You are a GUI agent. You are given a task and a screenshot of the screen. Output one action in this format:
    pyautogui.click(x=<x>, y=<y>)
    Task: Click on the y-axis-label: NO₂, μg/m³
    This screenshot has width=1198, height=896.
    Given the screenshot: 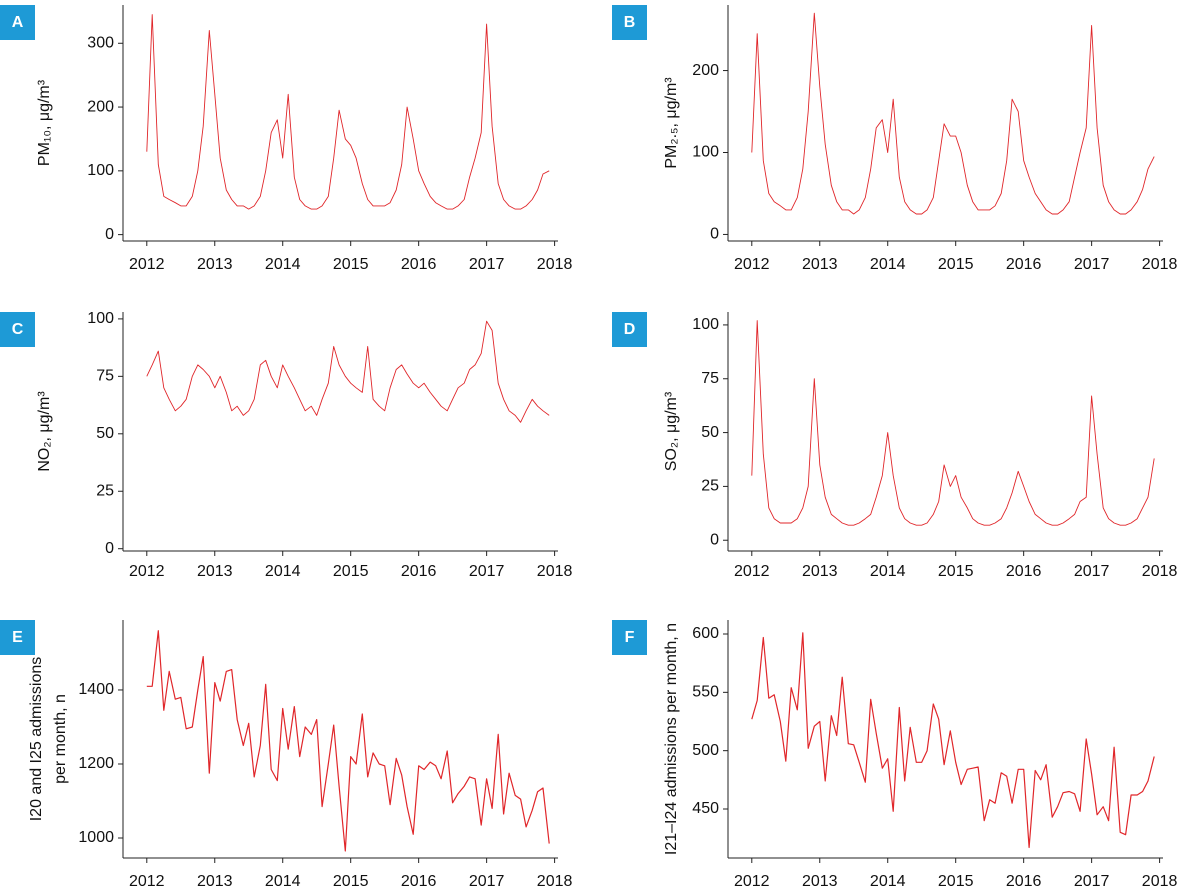 What is the action you would take?
    pyautogui.click(x=44, y=431)
    